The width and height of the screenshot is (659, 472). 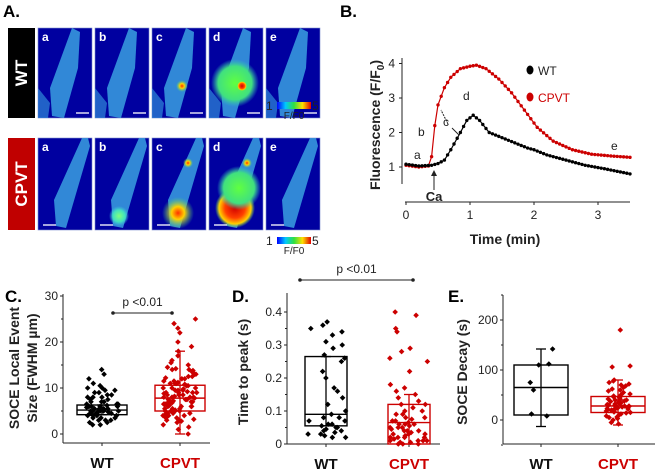 I want to click on y-tick-label: 20, so click(x=52, y=342).